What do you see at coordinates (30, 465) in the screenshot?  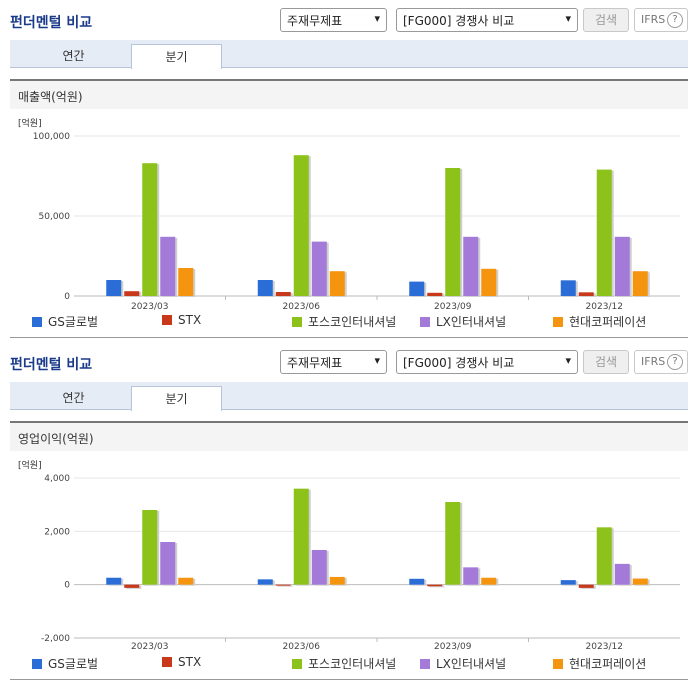 I see `y-axis-unit-label: [억원]` at bounding box center [30, 465].